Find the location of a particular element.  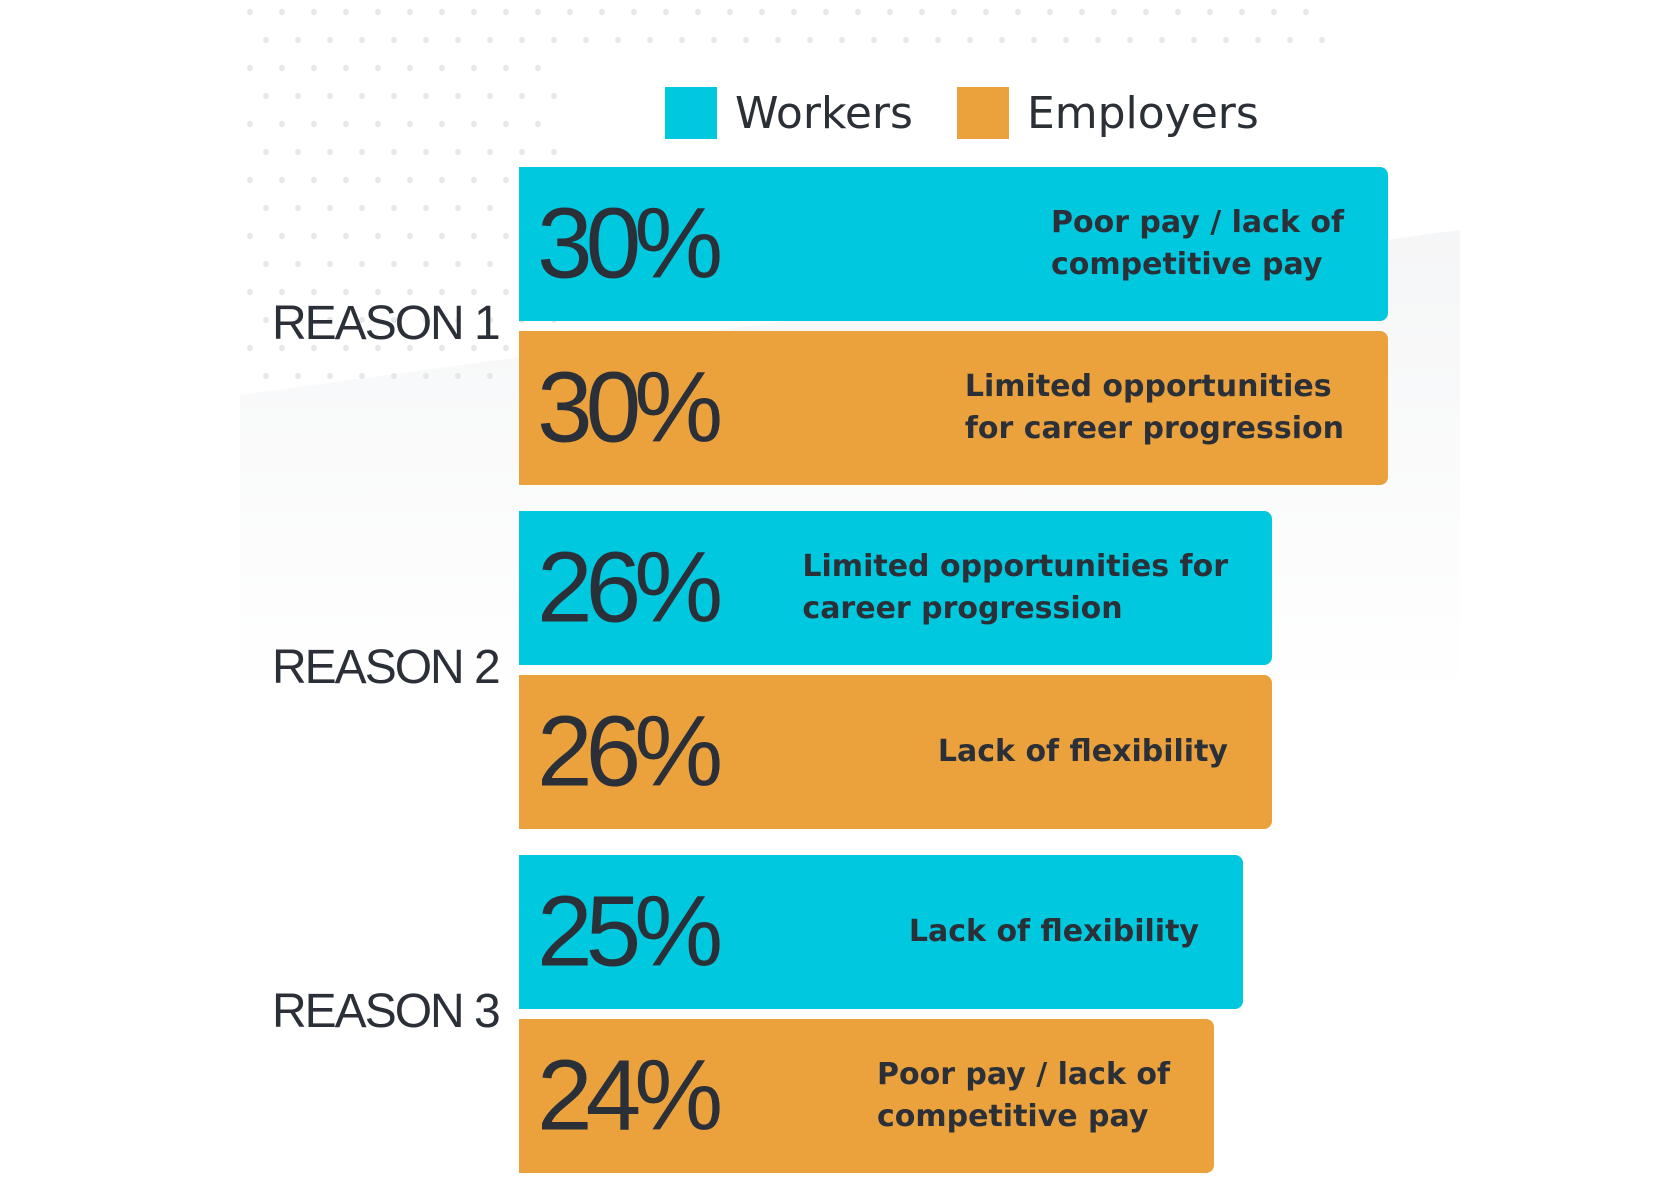

bar-employers-reason-2: 26% Lack of flexibility is located at coordinates (895, 752).